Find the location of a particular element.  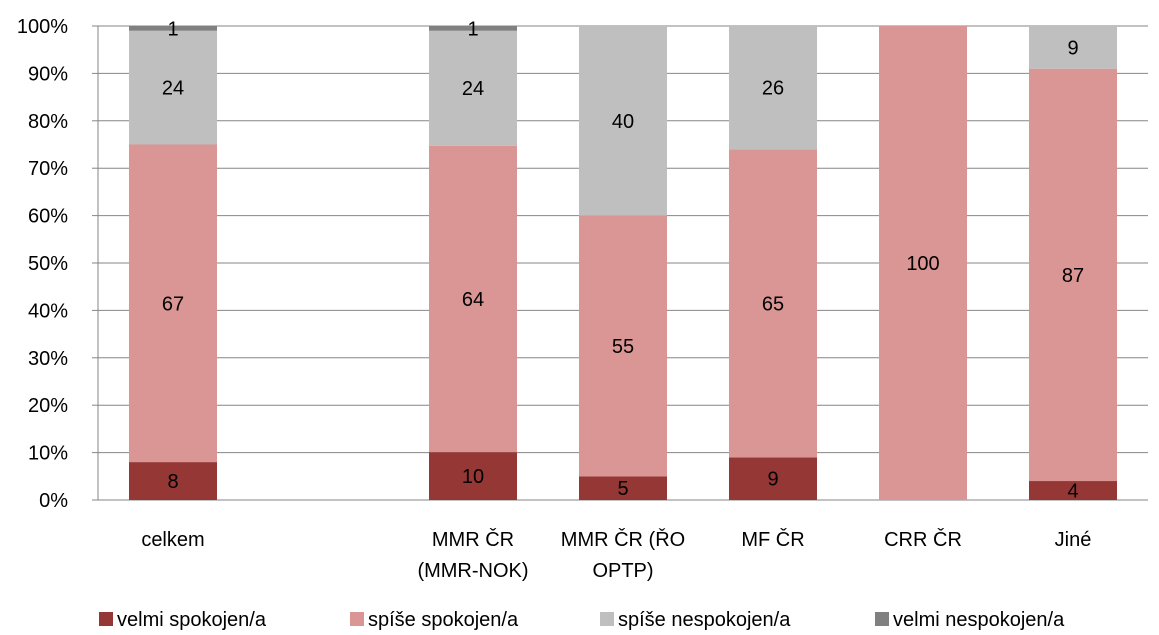

x-tick-label: CRR ČR is located at coordinates (923, 539).